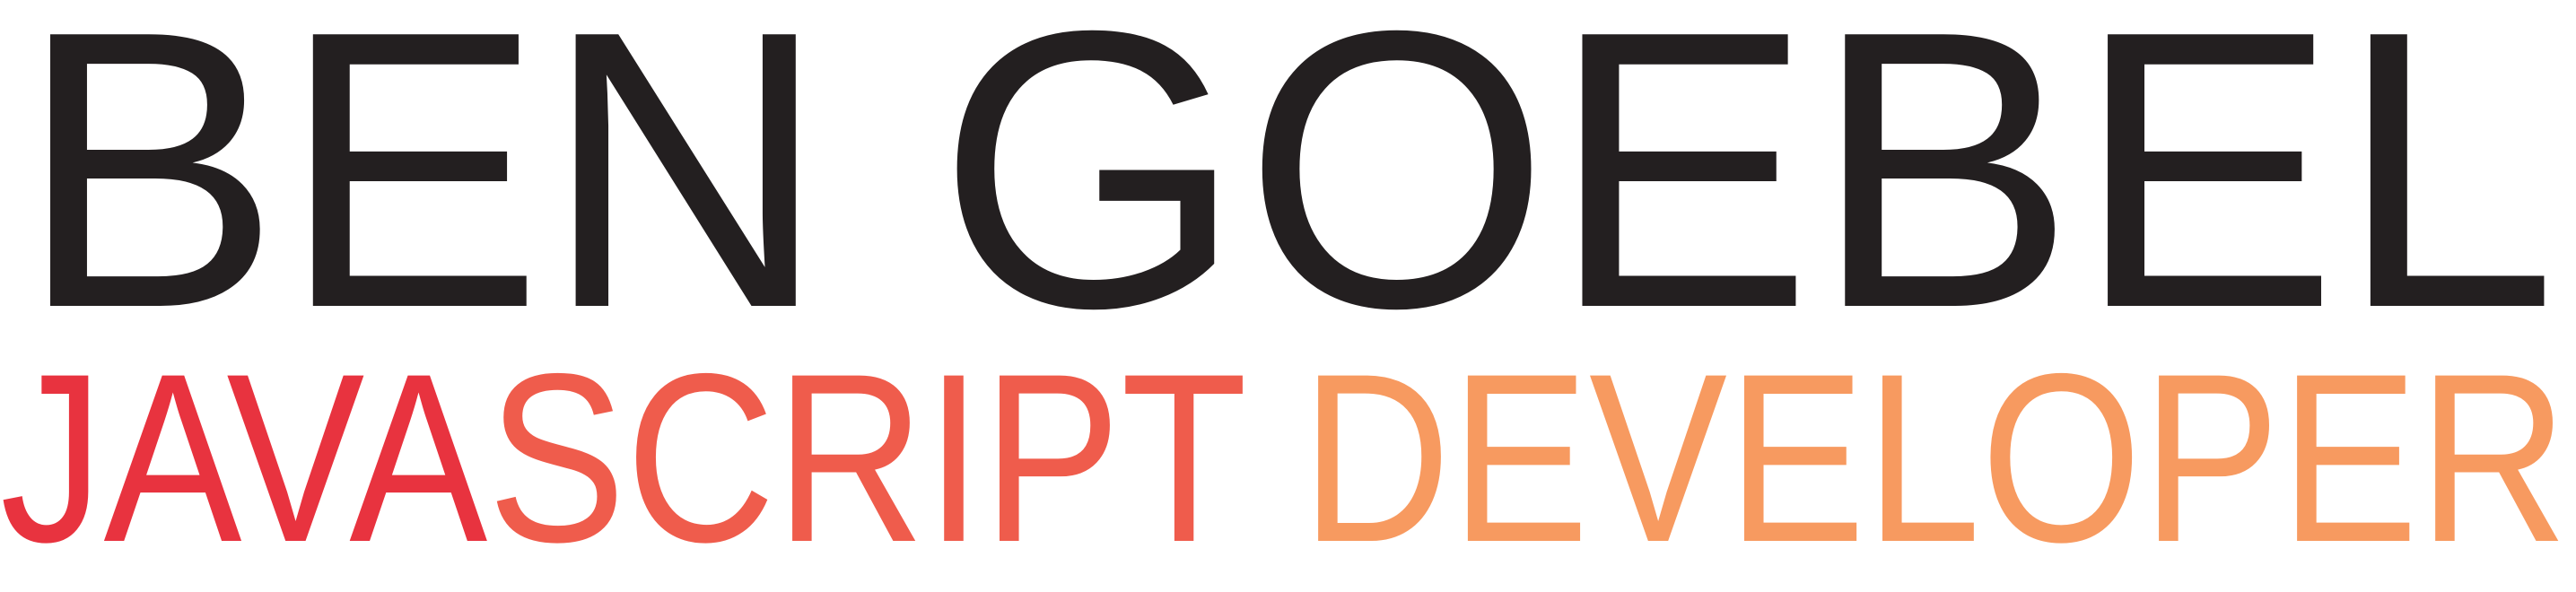 The height and width of the screenshot is (592, 2576). I want to click on tagline-script: SCRIPT, so click(866, 457).